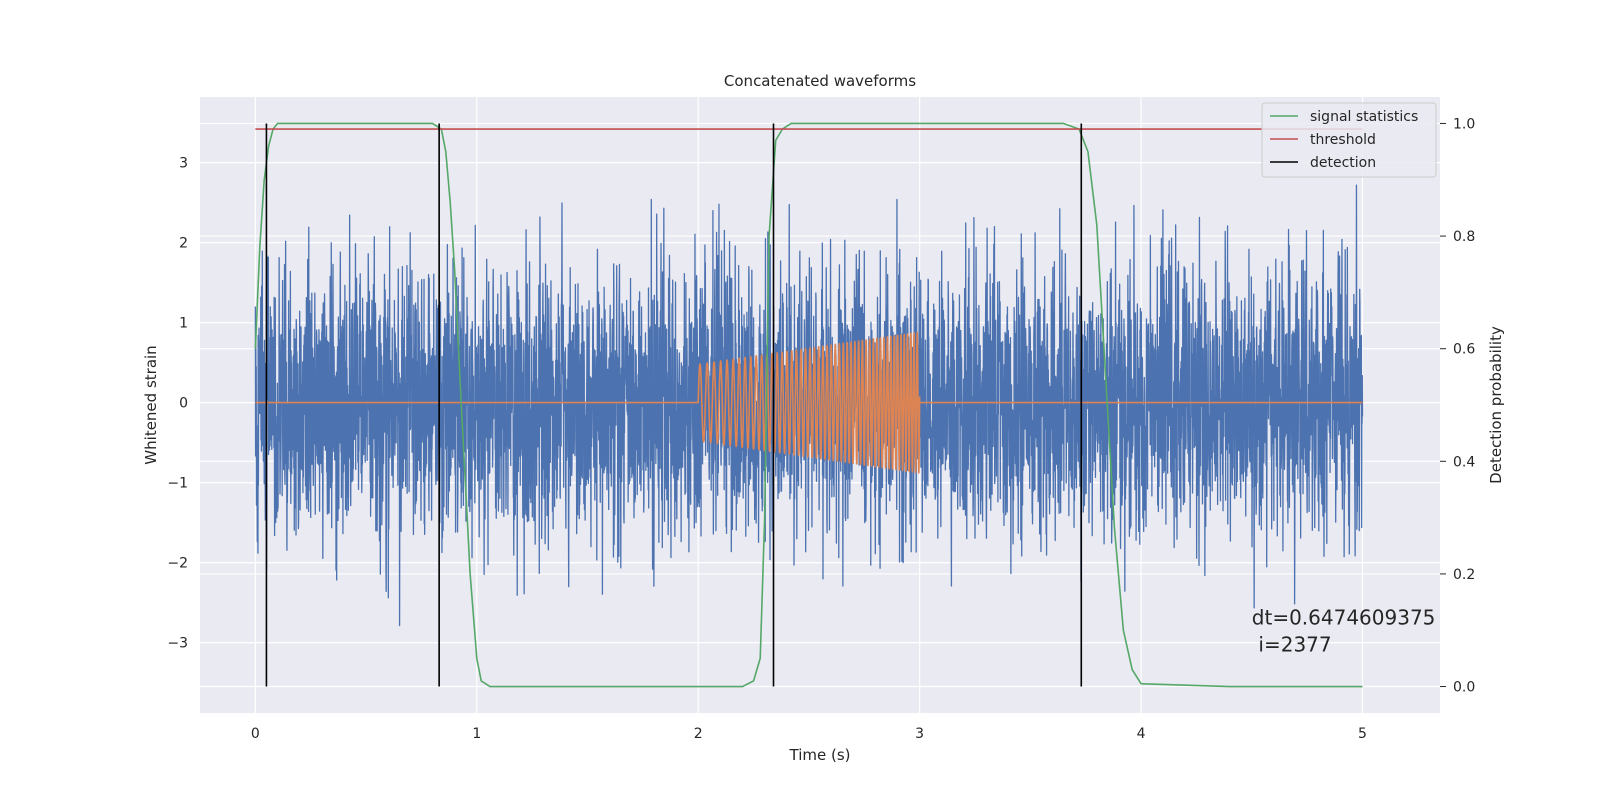 This screenshot has height=800, width=1600. Describe the element at coordinates (183, 244) in the screenshot. I see `y-tick-label: 2` at that location.